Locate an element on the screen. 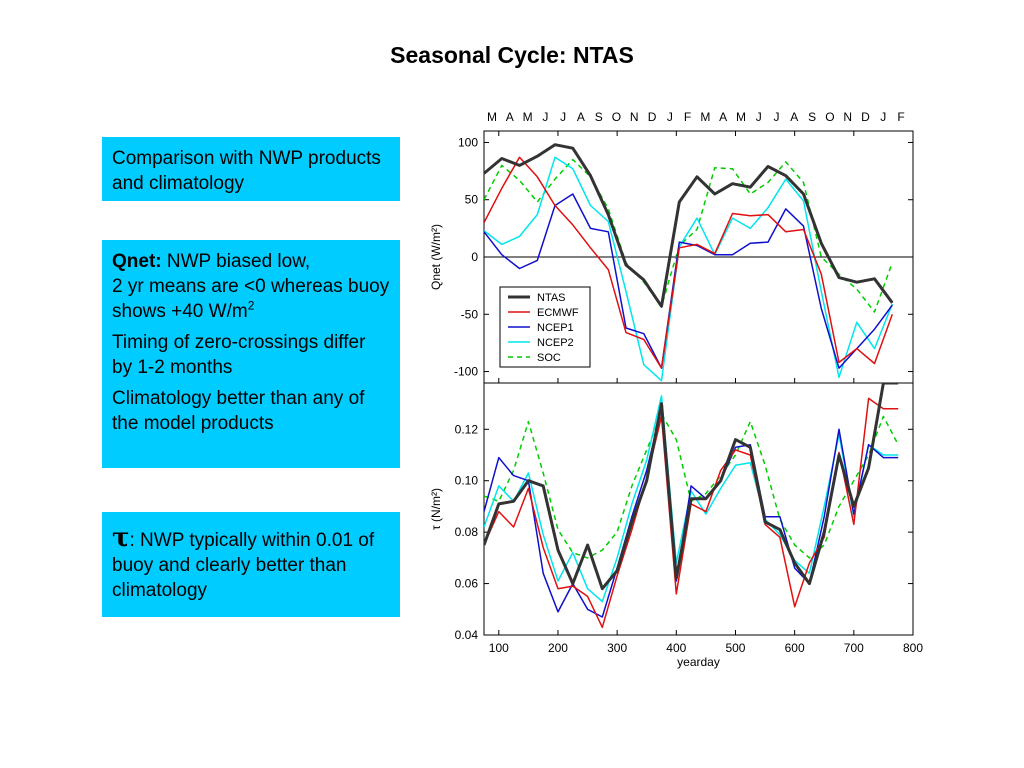 The height and width of the screenshot is (768, 1024). slide-title: Seasonal Cycle: NTAS is located at coordinates (512, 55).